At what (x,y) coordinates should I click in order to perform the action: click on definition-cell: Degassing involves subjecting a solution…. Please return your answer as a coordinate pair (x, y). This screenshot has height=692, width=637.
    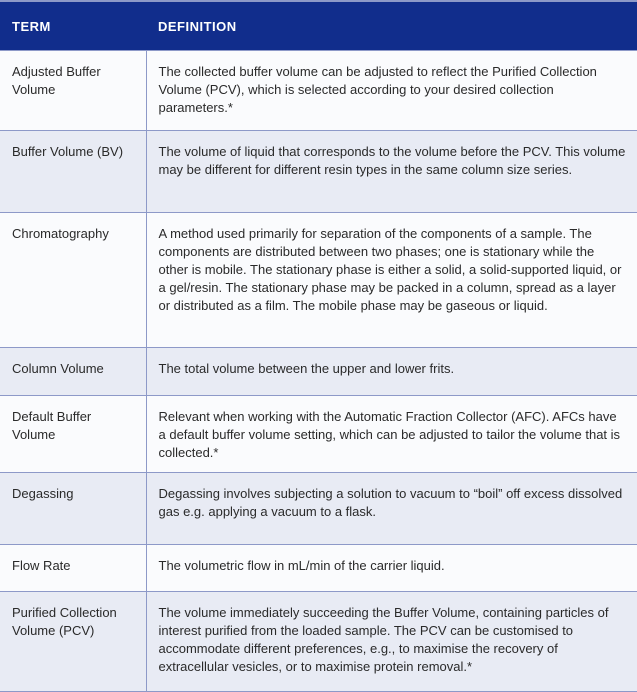
    Looking at the image, I should click on (391, 508).